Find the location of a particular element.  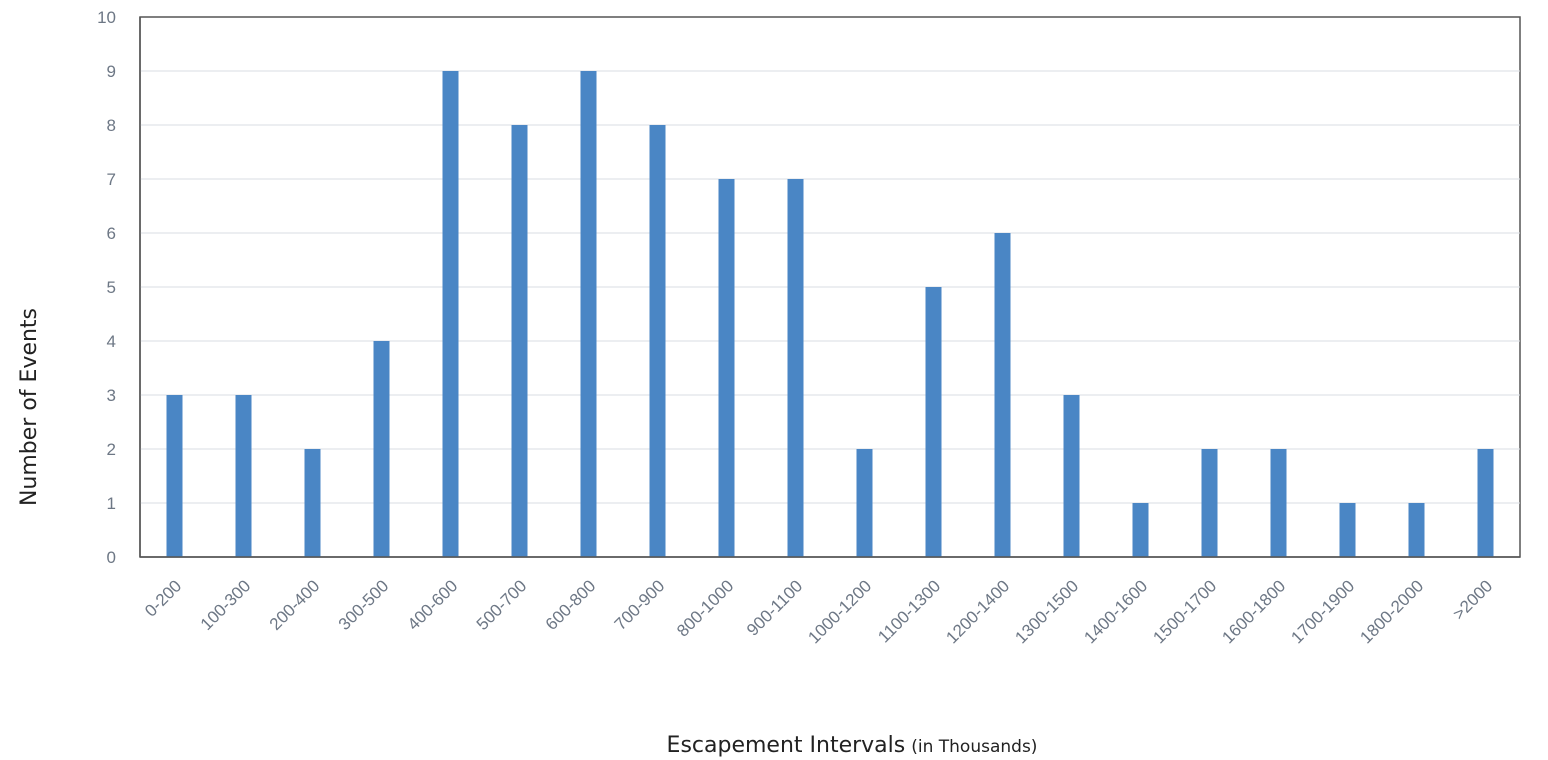

y-tick-labels: 0 1 2 3 4 5 6 7 8 9 10 is located at coordinates (106, 287).